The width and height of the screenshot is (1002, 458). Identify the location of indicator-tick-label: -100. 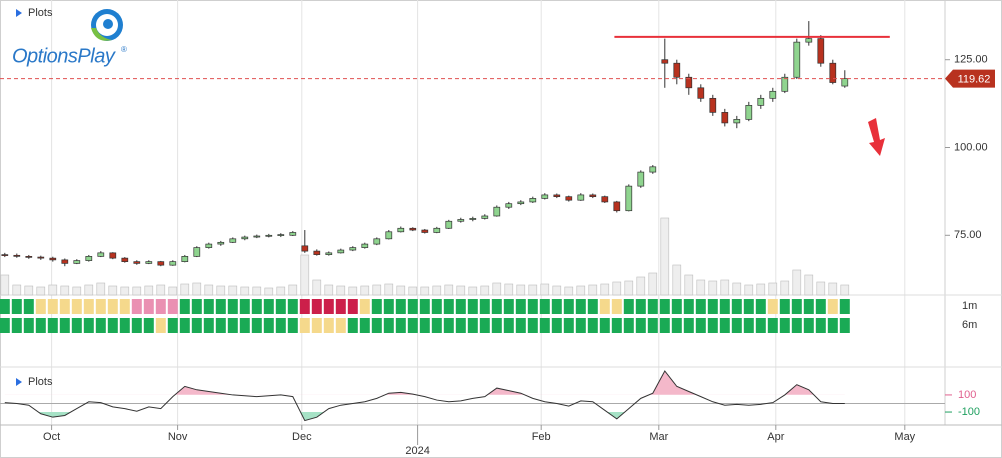
(969, 412).